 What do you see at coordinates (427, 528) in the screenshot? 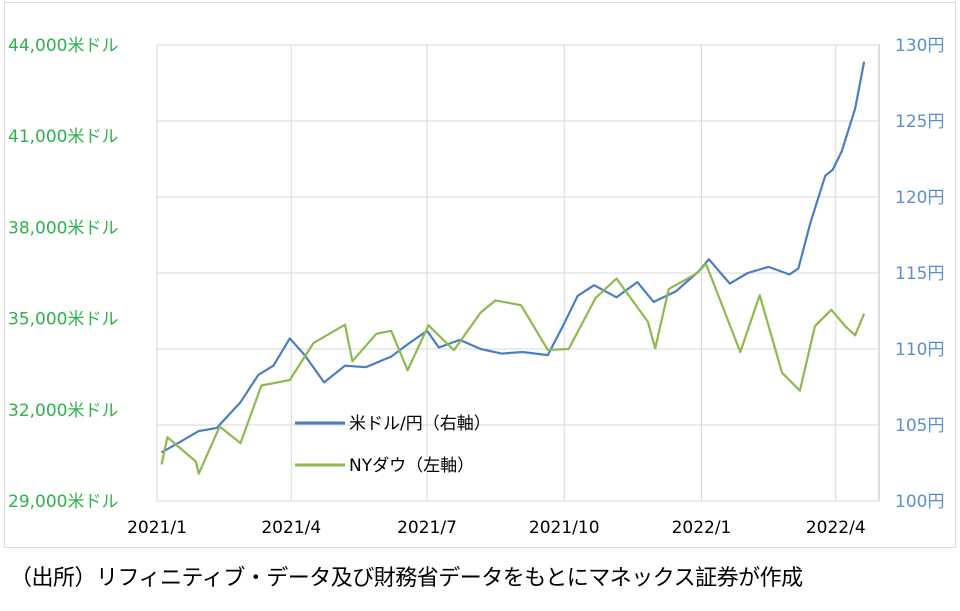
I see `x-tick-label: 2021/7` at bounding box center [427, 528].